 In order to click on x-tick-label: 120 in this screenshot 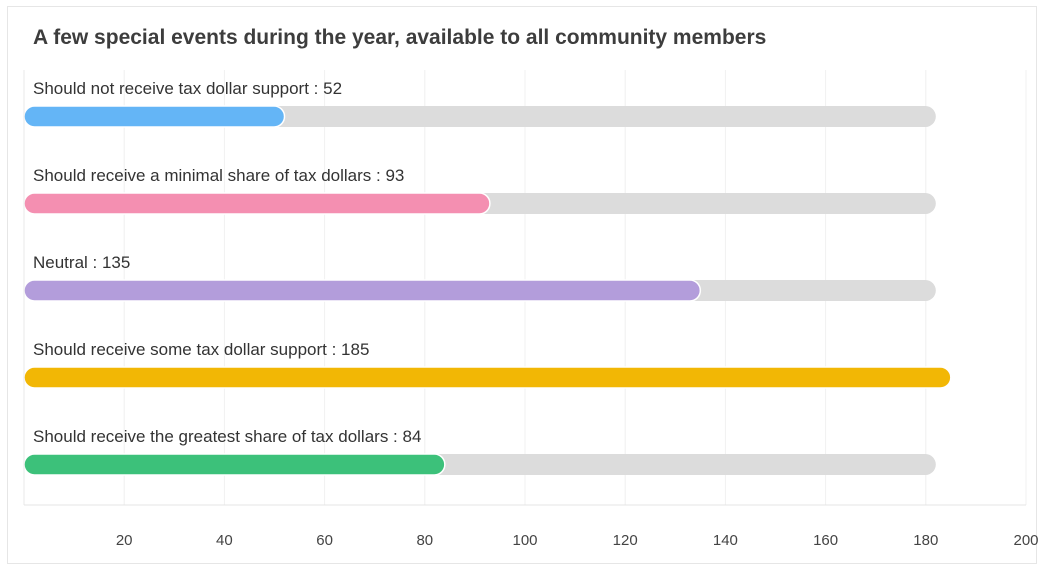, I will do `click(625, 540)`.